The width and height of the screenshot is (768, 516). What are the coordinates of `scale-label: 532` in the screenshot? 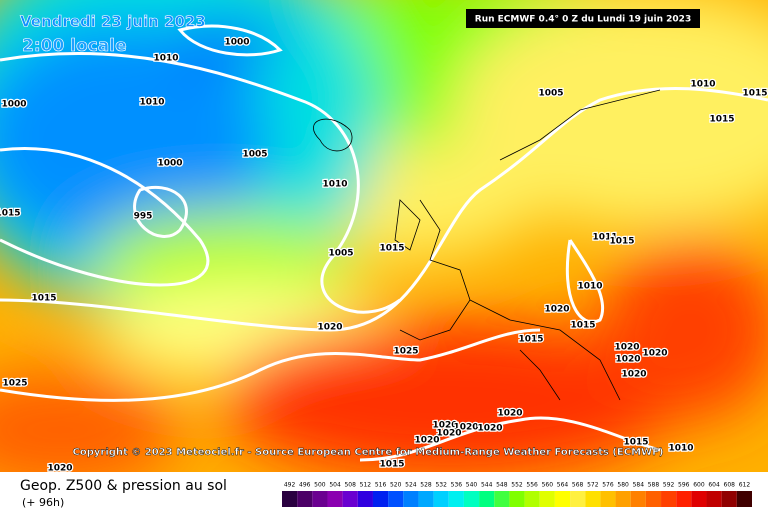 It's located at (441, 485).